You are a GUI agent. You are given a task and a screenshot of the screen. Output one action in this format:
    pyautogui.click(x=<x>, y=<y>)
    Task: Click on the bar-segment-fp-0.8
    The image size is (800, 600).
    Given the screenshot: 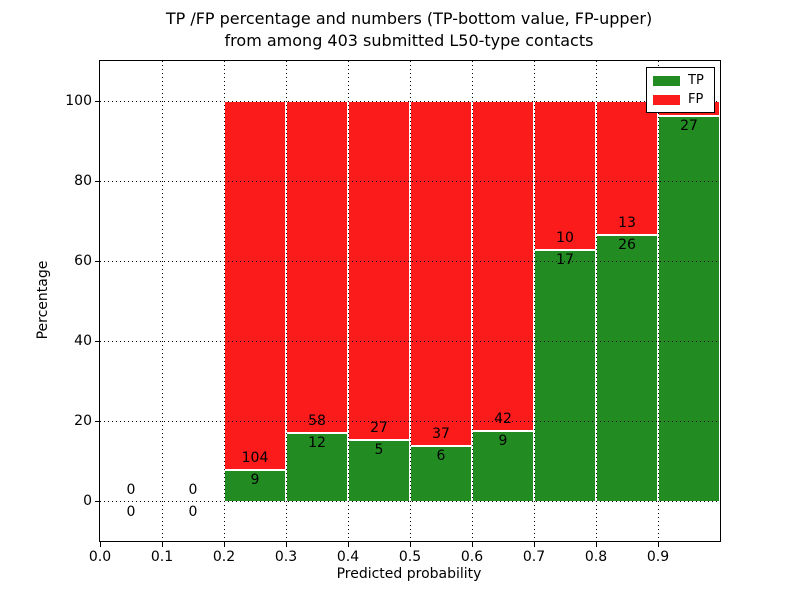 What is the action you would take?
    pyautogui.click(x=627, y=168)
    